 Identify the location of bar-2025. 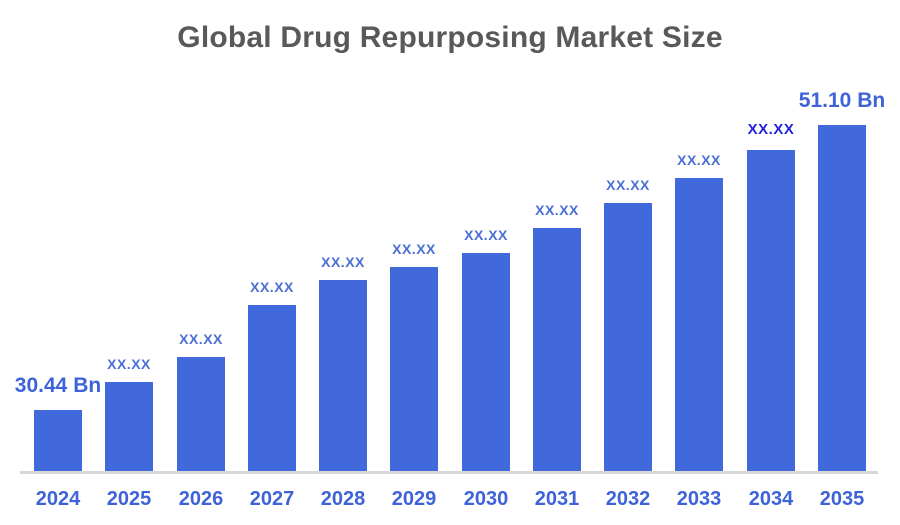
(129, 426).